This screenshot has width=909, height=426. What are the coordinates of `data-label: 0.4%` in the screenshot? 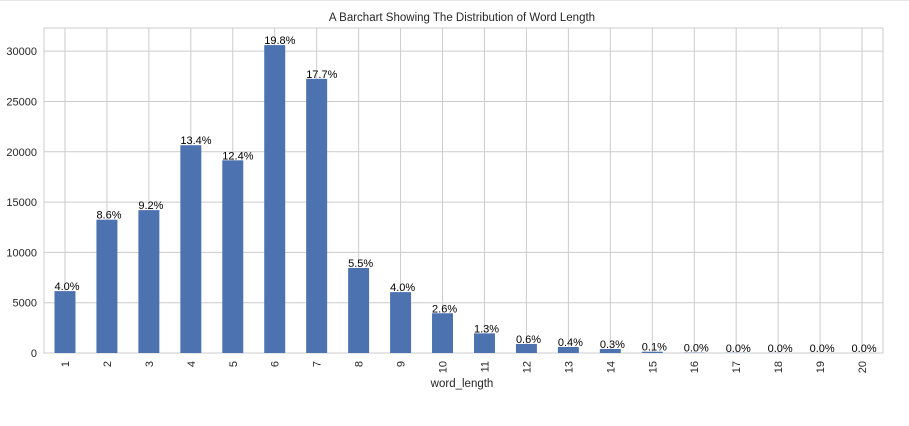 It's located at (570, 343).